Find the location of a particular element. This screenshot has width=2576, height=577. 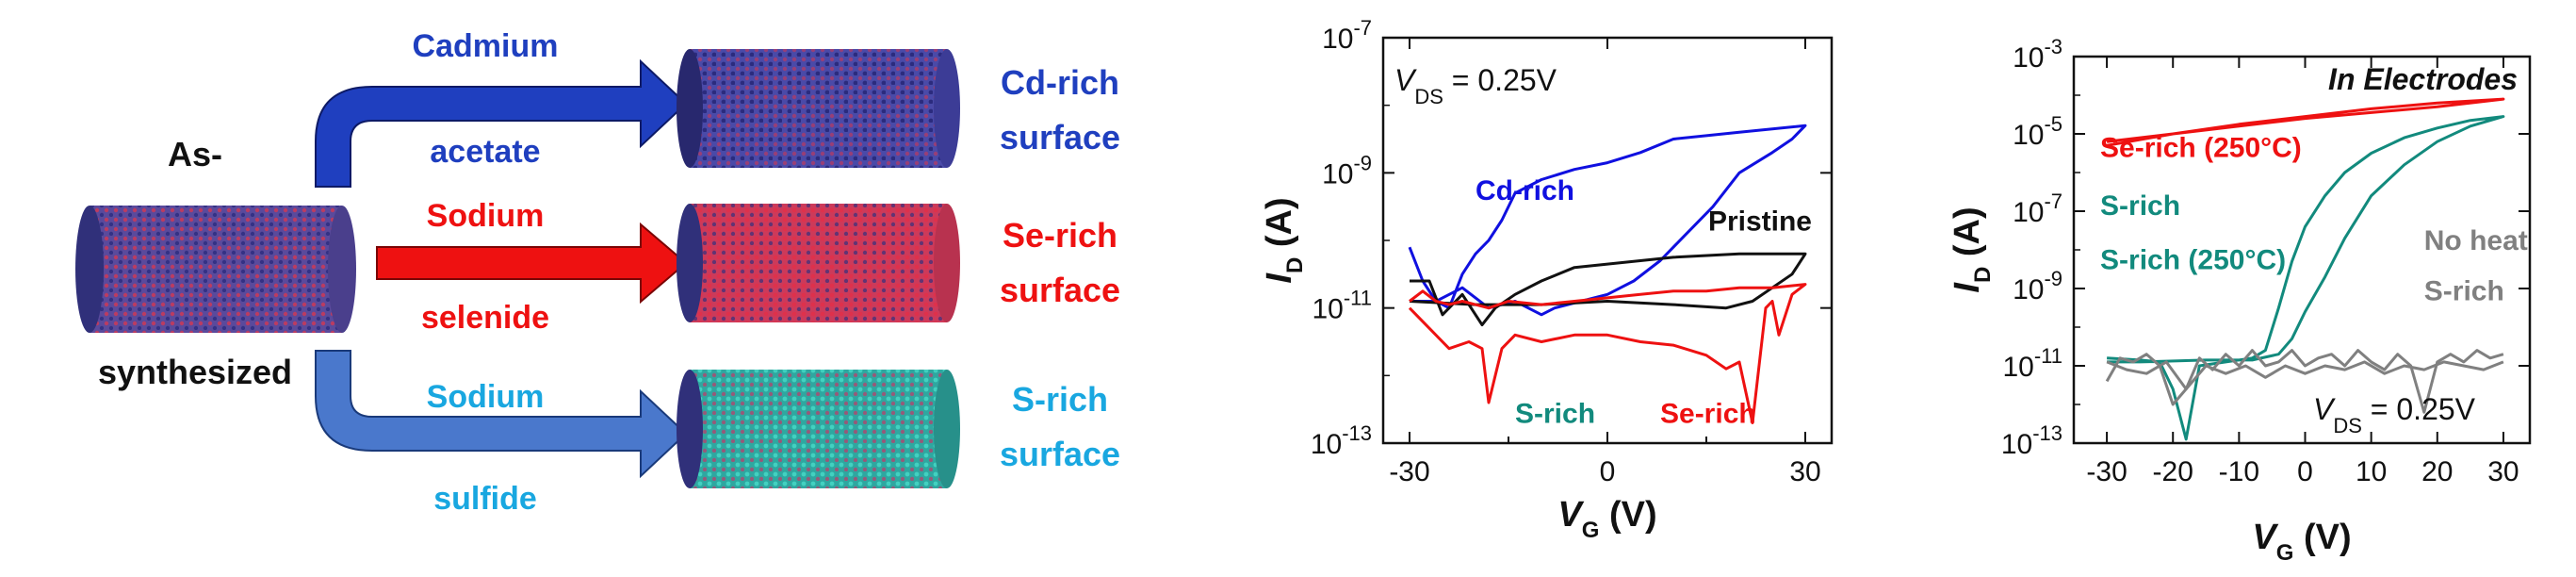

start-cylinder-cap is located at coordinates (342, 269).